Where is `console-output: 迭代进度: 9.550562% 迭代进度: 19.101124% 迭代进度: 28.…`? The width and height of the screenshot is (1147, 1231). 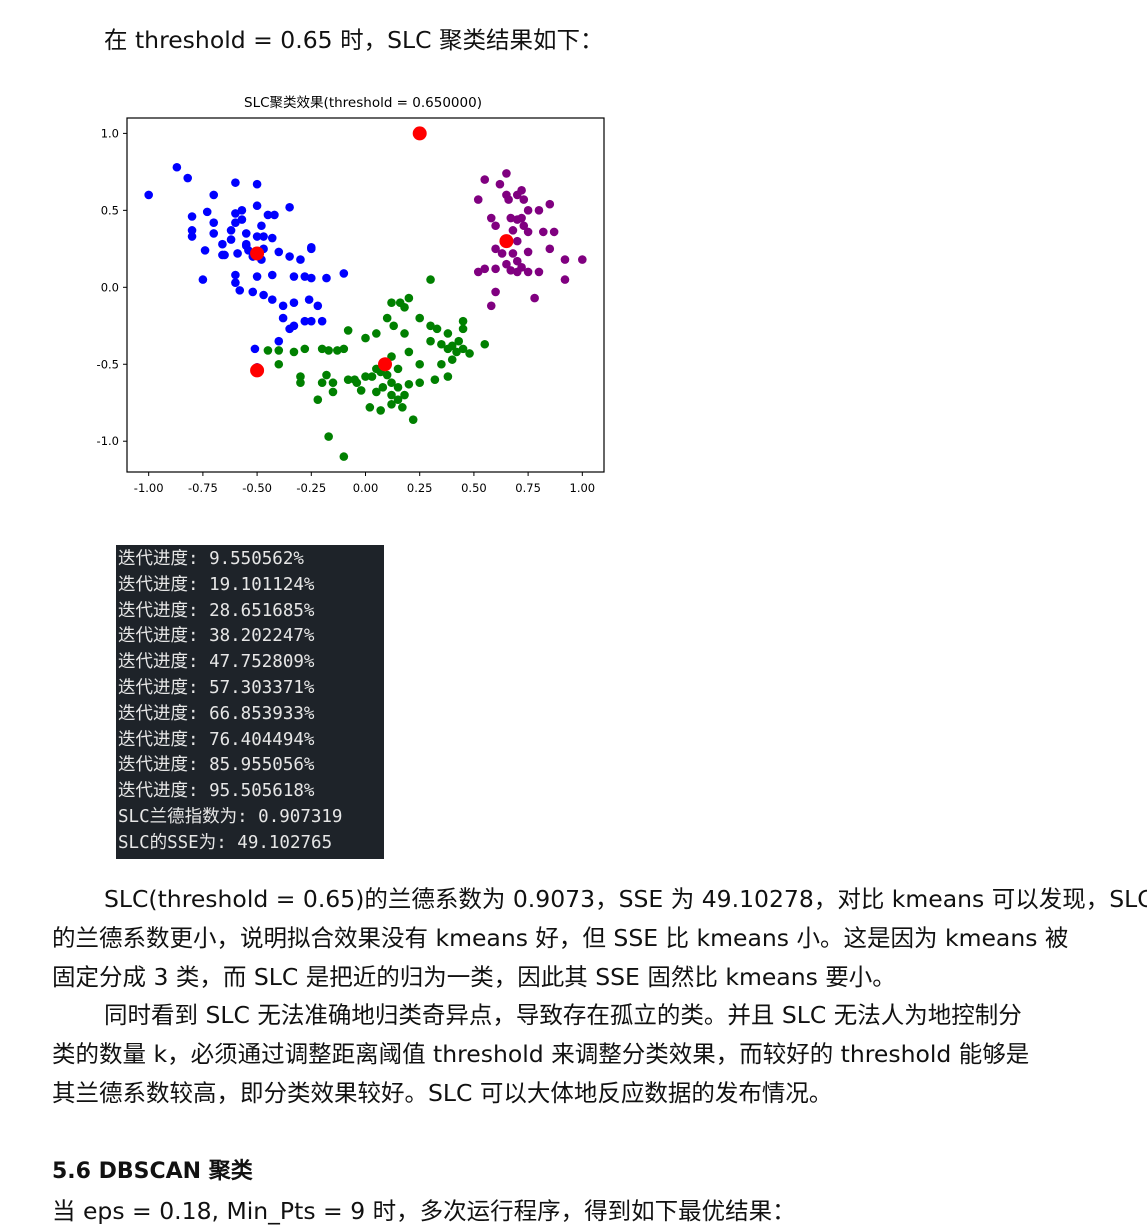
console-output: 迭代进度: 9.550562% 迭代进度: 19.101124% 迭代进度: 28.… is located at coordinates (250, 702).